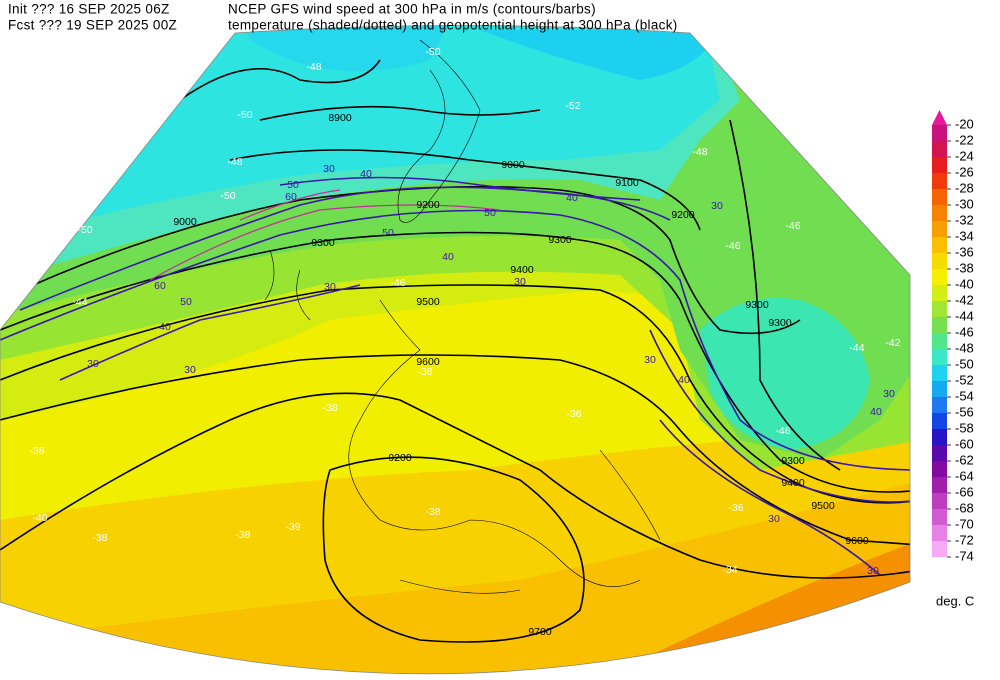  Describe the element at coordinates (964, 507) in the screenshot. I see `colorbar-label: -68` at that location.